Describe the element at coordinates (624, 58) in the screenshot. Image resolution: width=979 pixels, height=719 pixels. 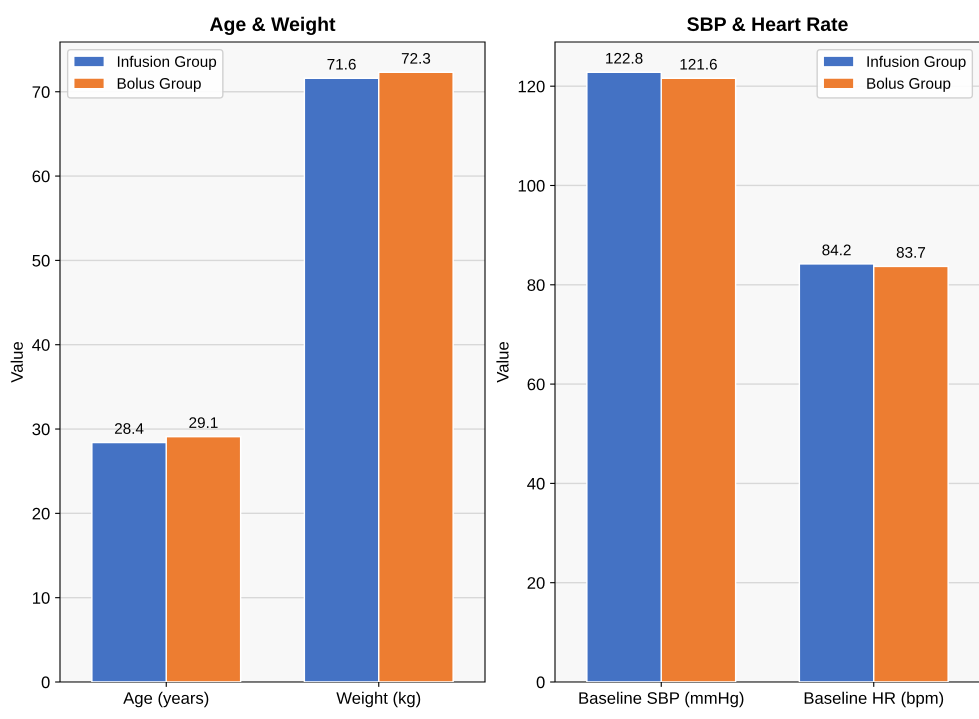
I see `data-label: 122.8` at that location.